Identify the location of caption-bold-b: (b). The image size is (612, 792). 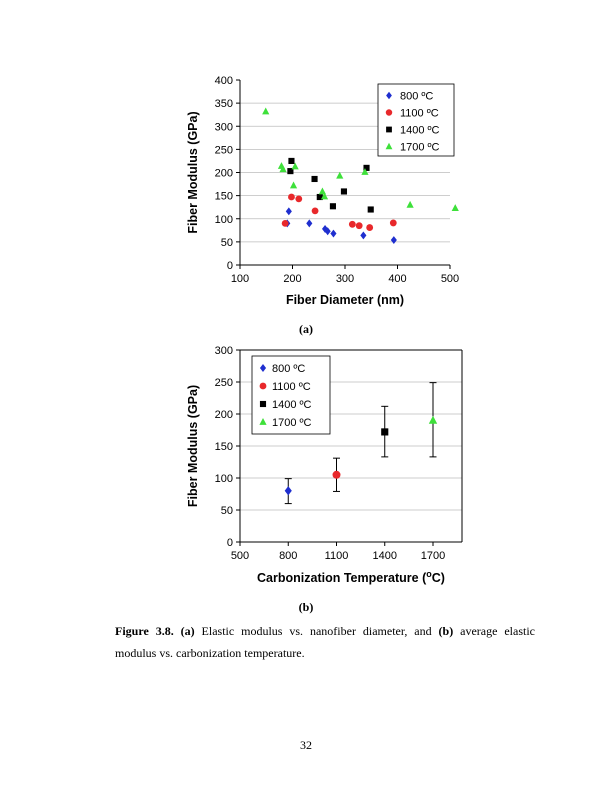
(446, 631).